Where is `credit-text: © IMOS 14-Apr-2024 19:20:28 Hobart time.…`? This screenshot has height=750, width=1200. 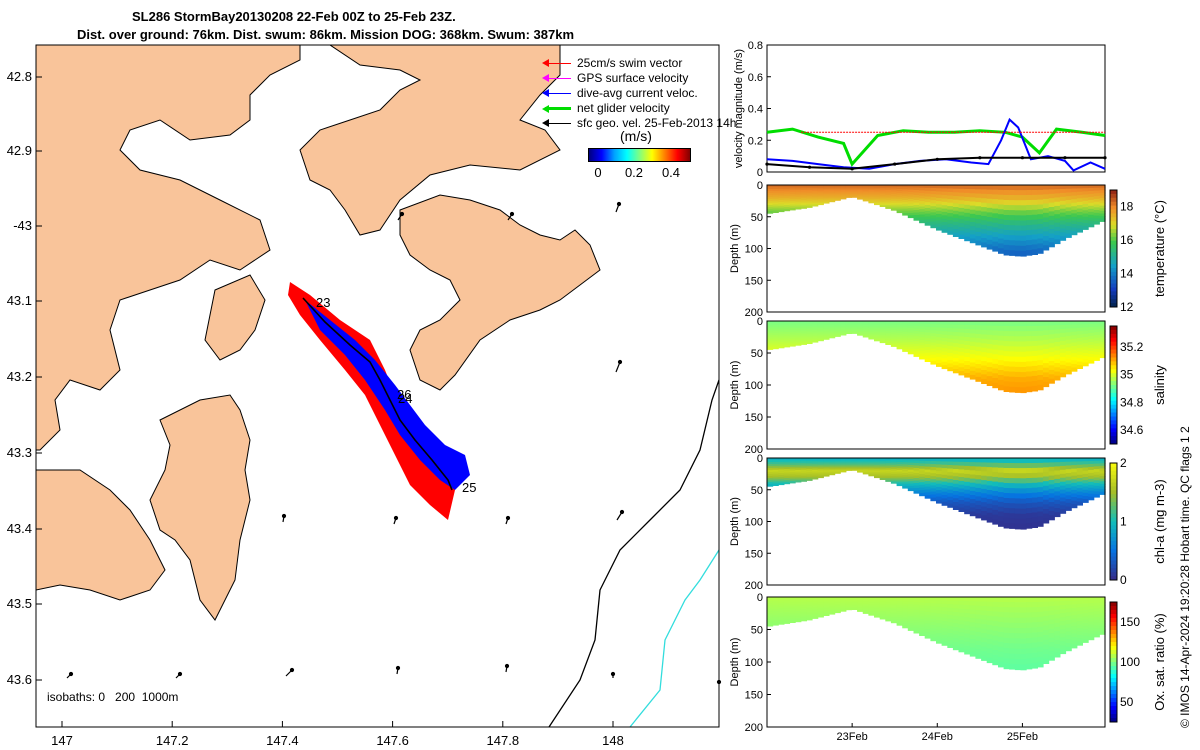
credit-text: © IMOS 14-Apr-2024 19:20:28 Hobart time.… is located at coordinates (1185, 577).